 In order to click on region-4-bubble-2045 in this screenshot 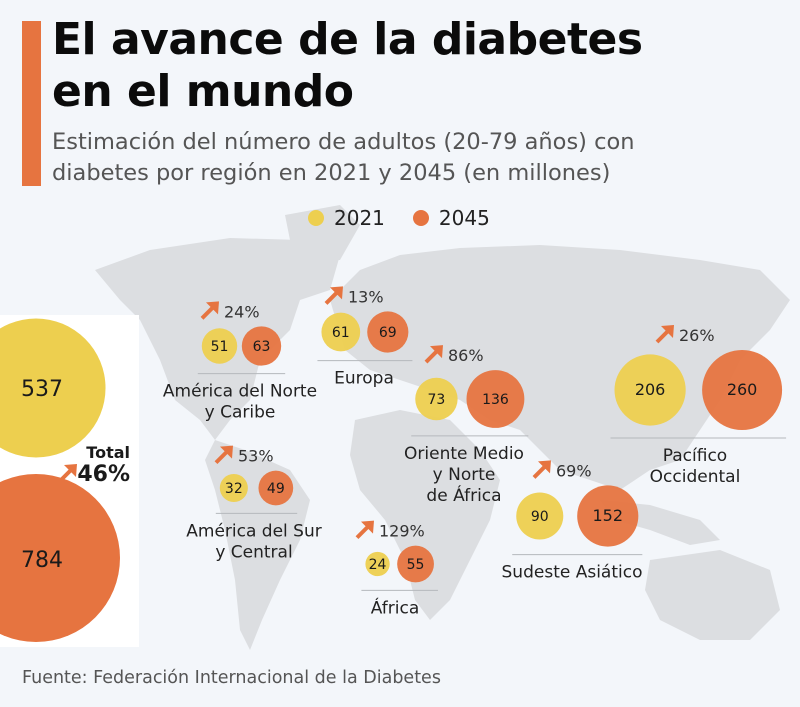, I will do `click(276, 488)`.